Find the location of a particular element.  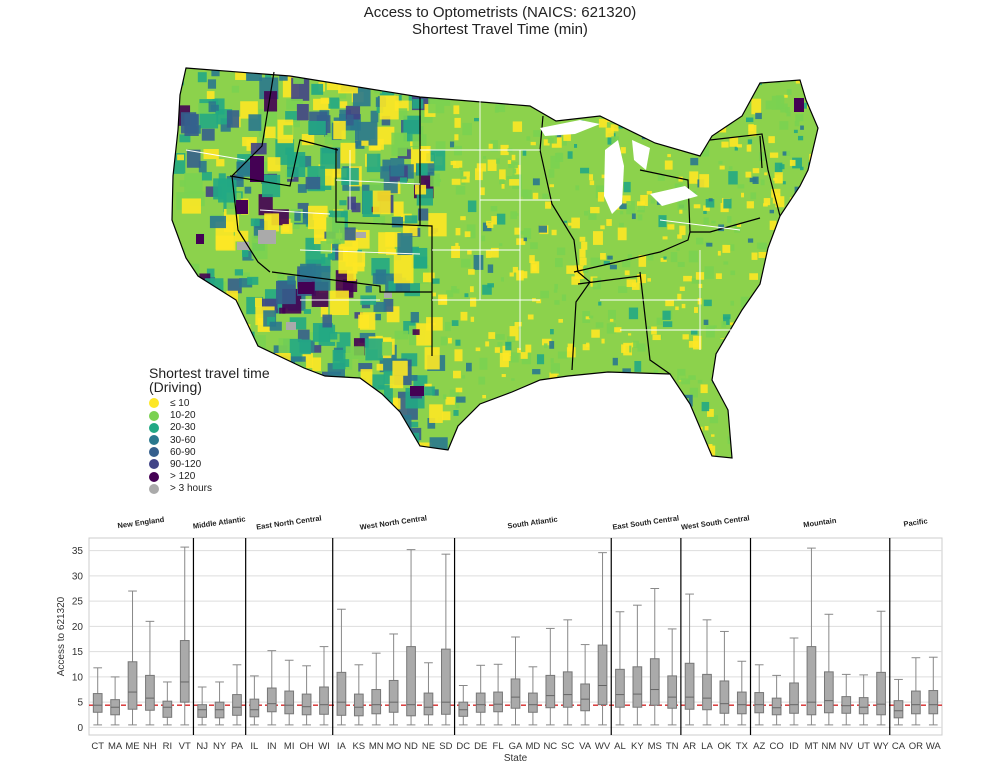

box-TN is located at coordinates (672, 677).